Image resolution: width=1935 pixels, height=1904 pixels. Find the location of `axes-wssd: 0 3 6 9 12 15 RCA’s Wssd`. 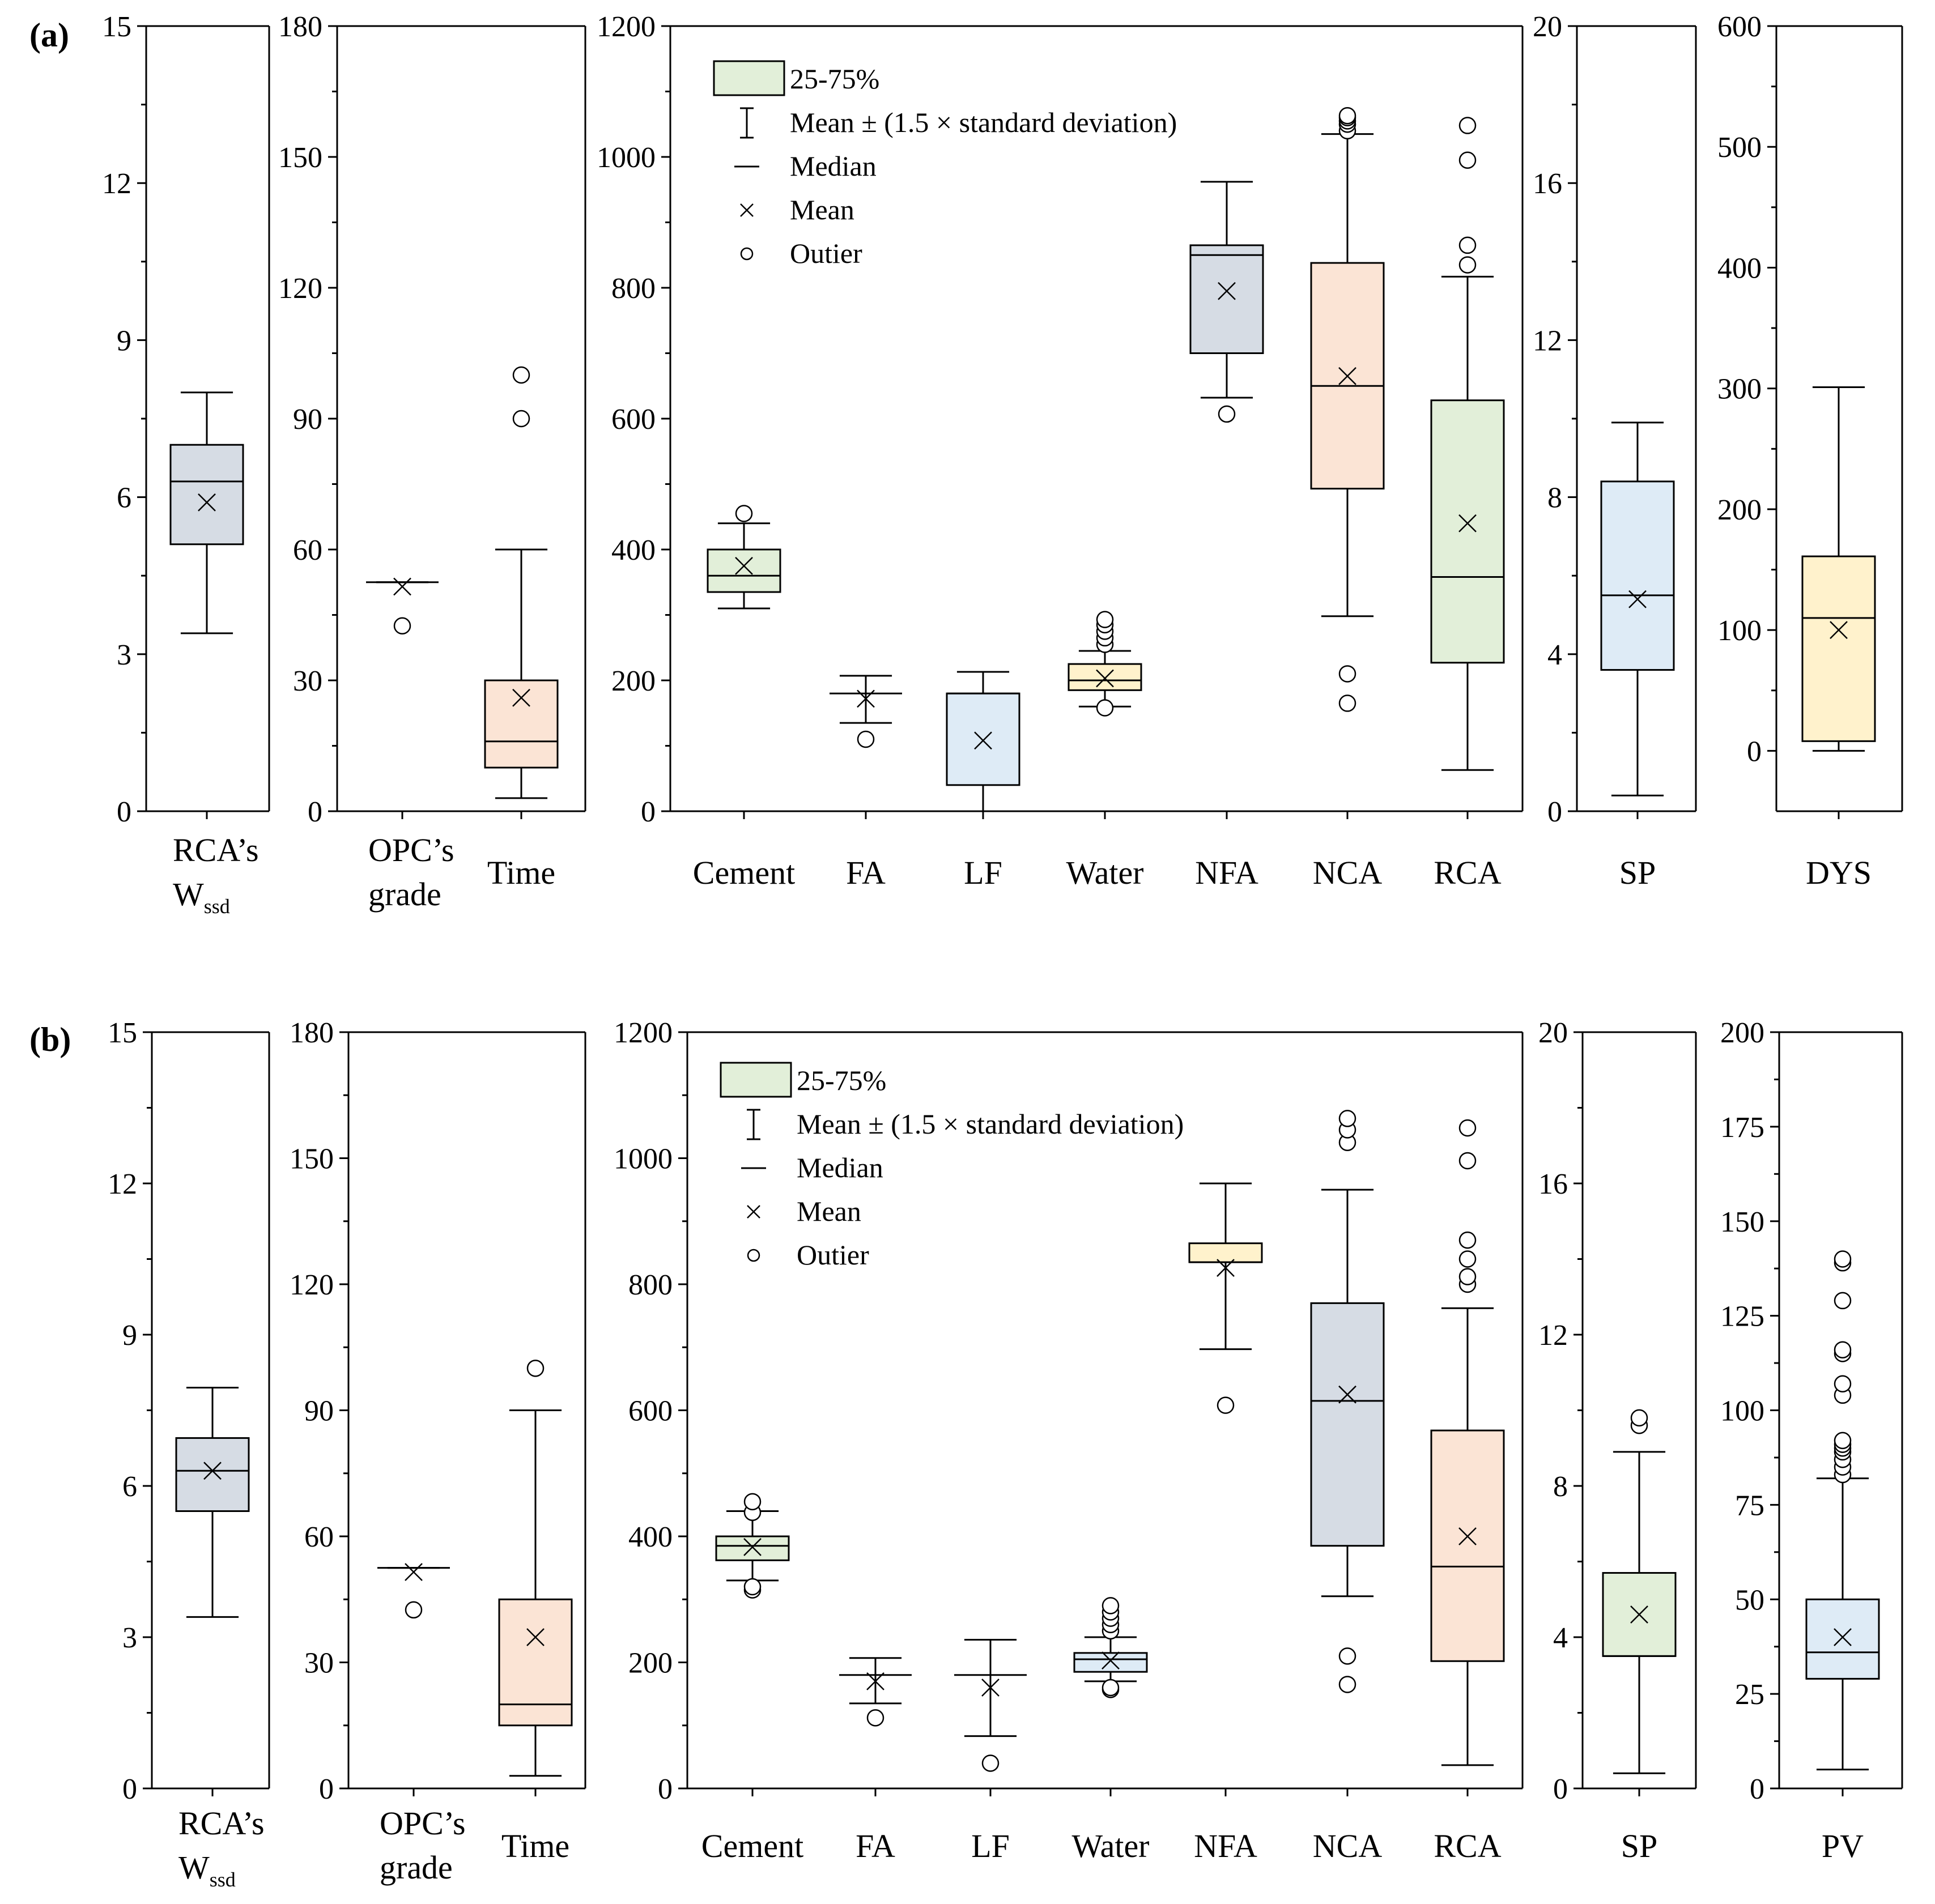

axes-wssd: 0 3 6 9 12 15 RCA’s Wssd is located at coordinates (189, 1454).